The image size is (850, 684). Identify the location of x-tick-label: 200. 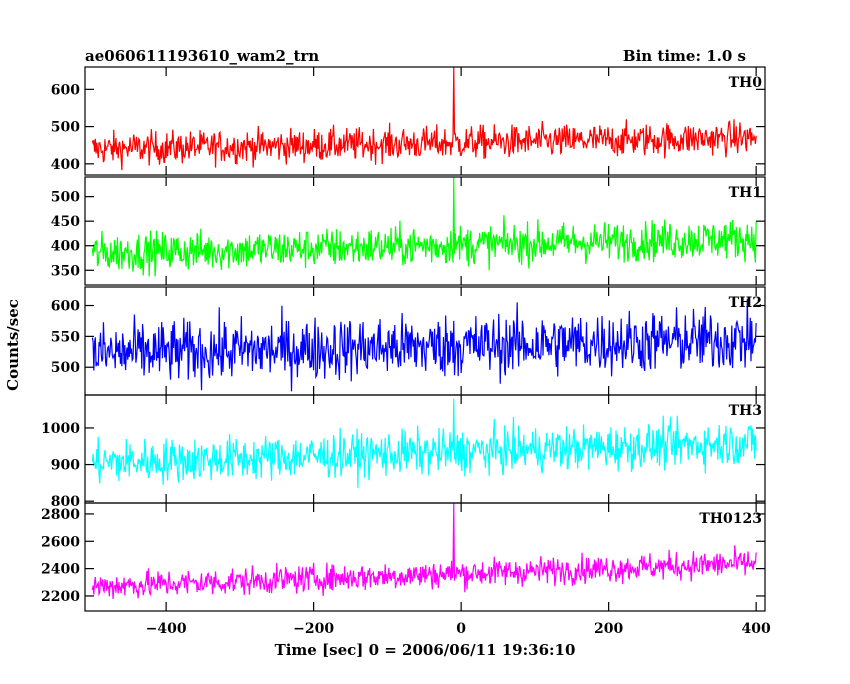
(608, 629).